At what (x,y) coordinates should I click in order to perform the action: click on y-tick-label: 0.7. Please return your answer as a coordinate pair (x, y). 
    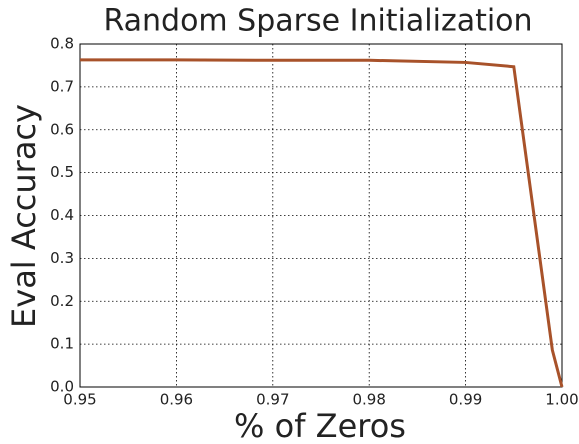
    Looking at the image, I should click on (62, 86).